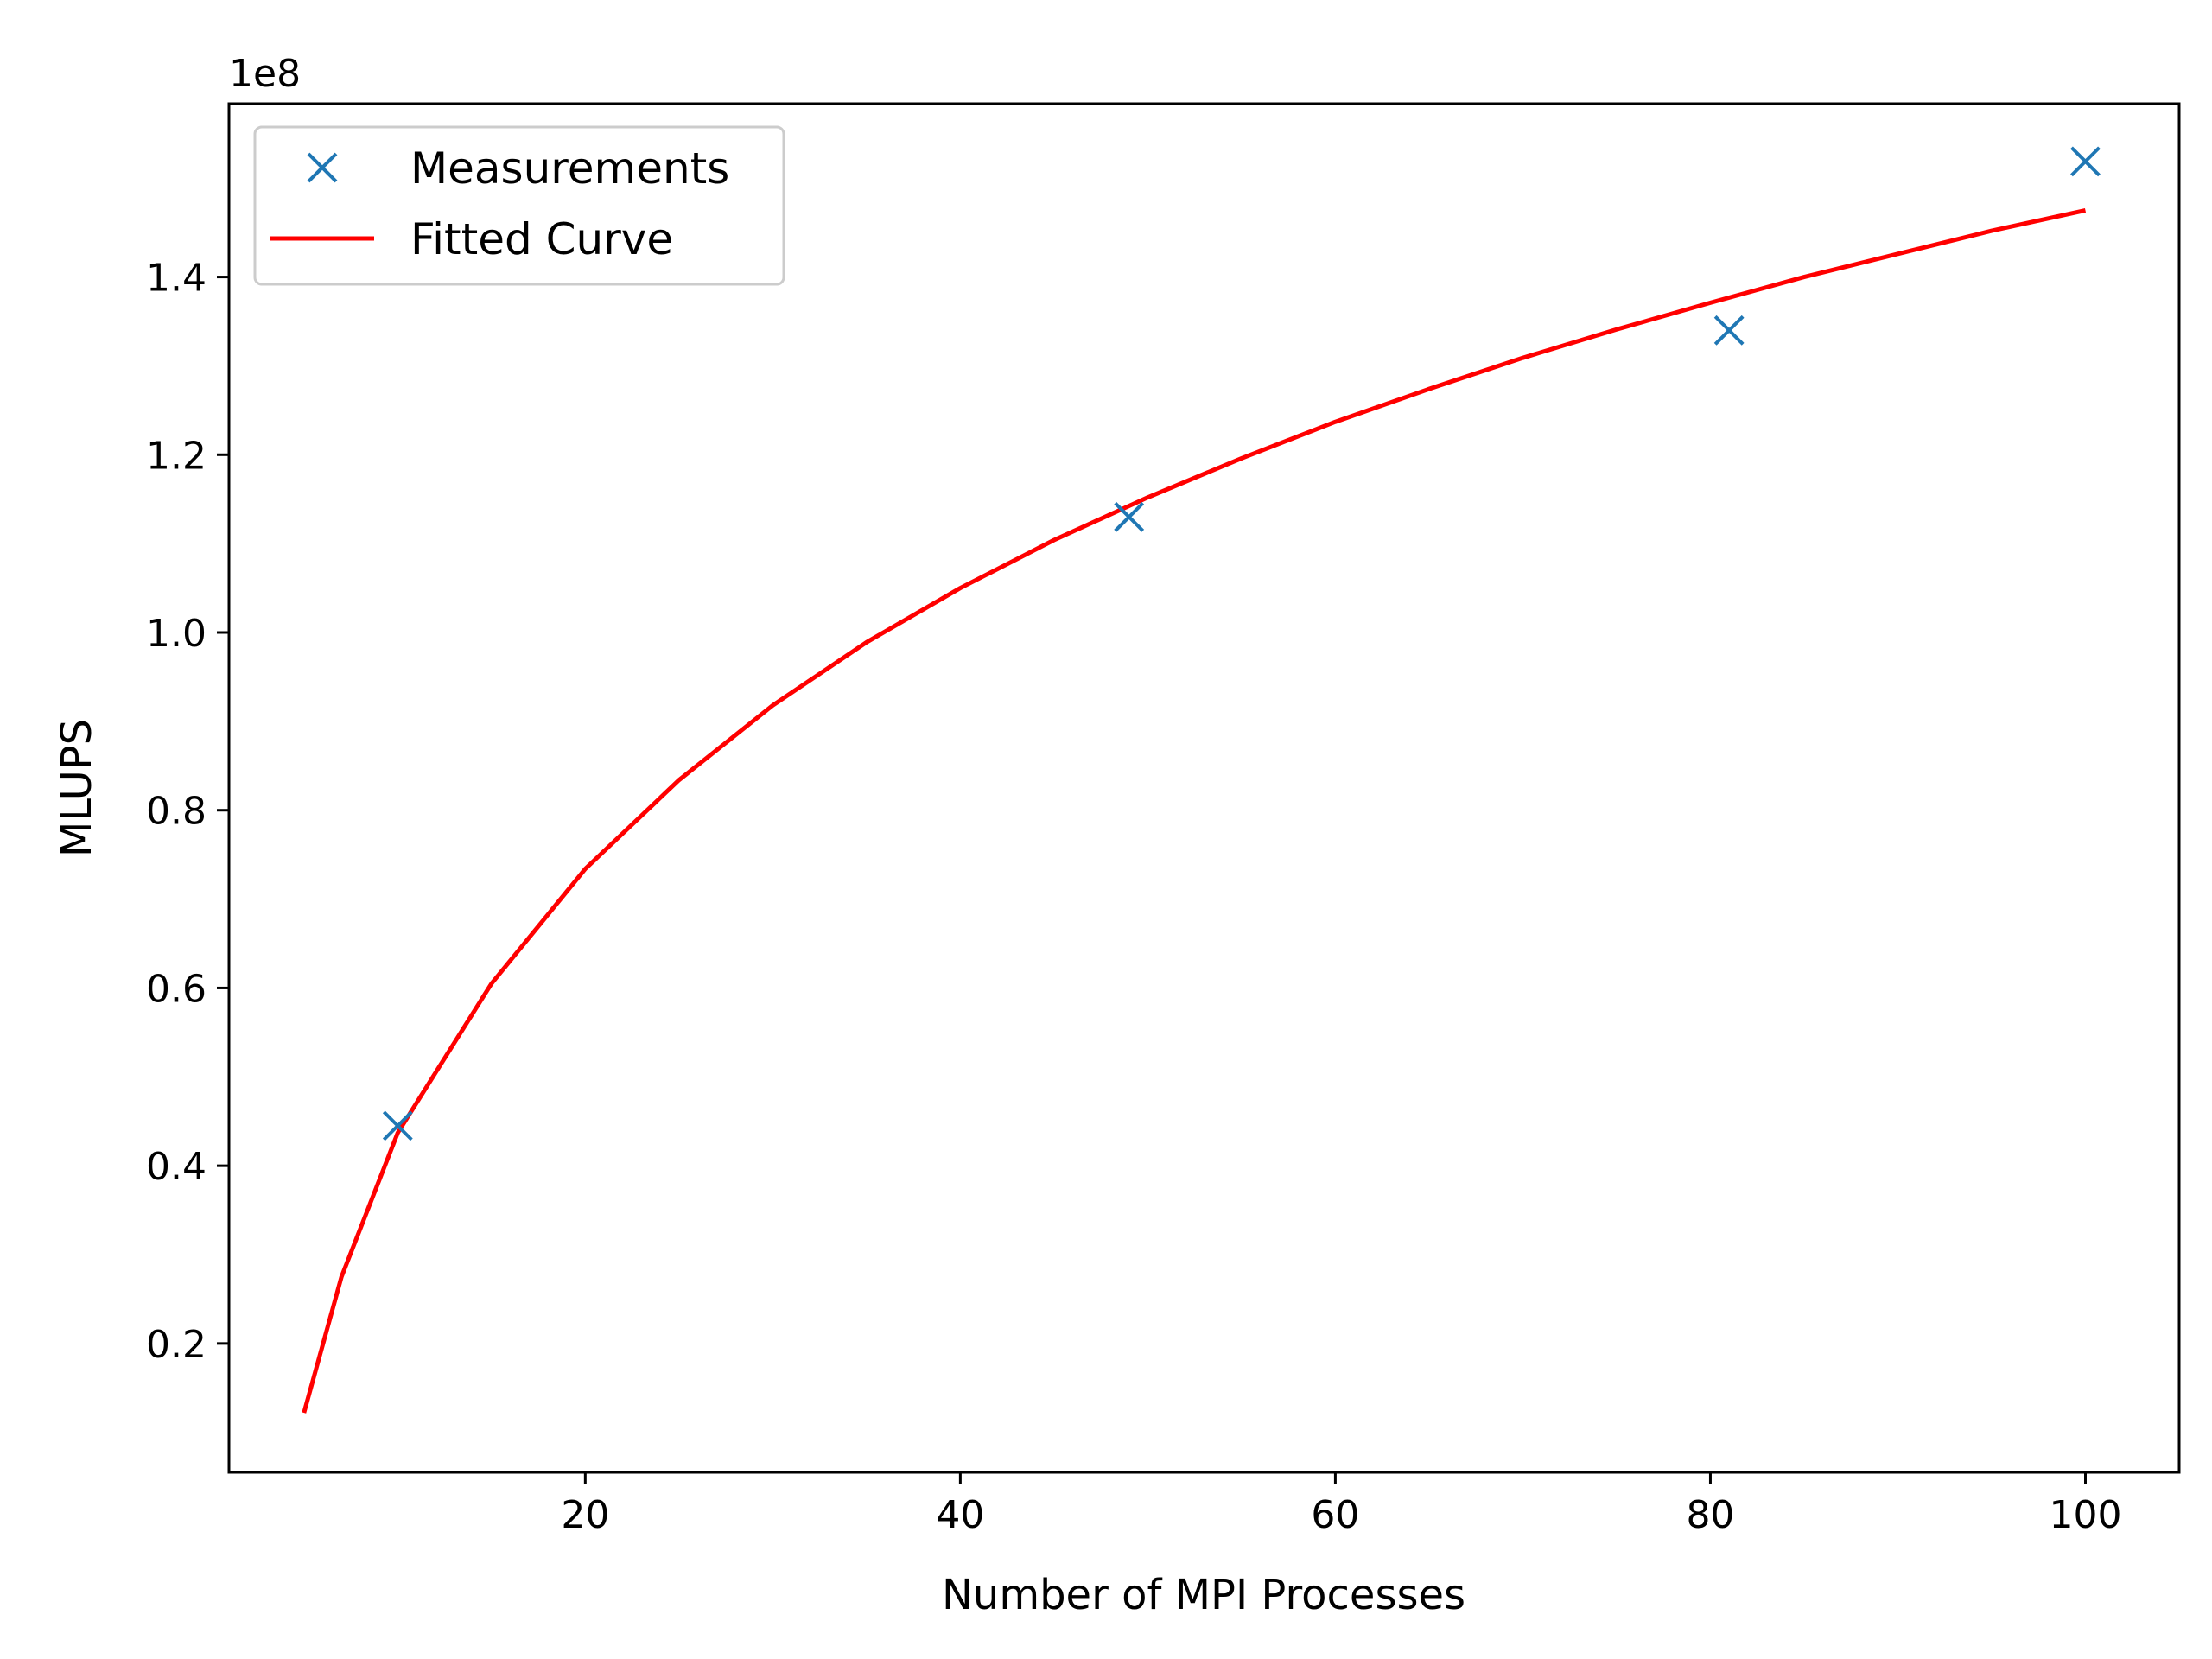 The width and height of the screenshot is (2212, 1659). I want to click on y-tick-label: 1.0, so click(176, 634).